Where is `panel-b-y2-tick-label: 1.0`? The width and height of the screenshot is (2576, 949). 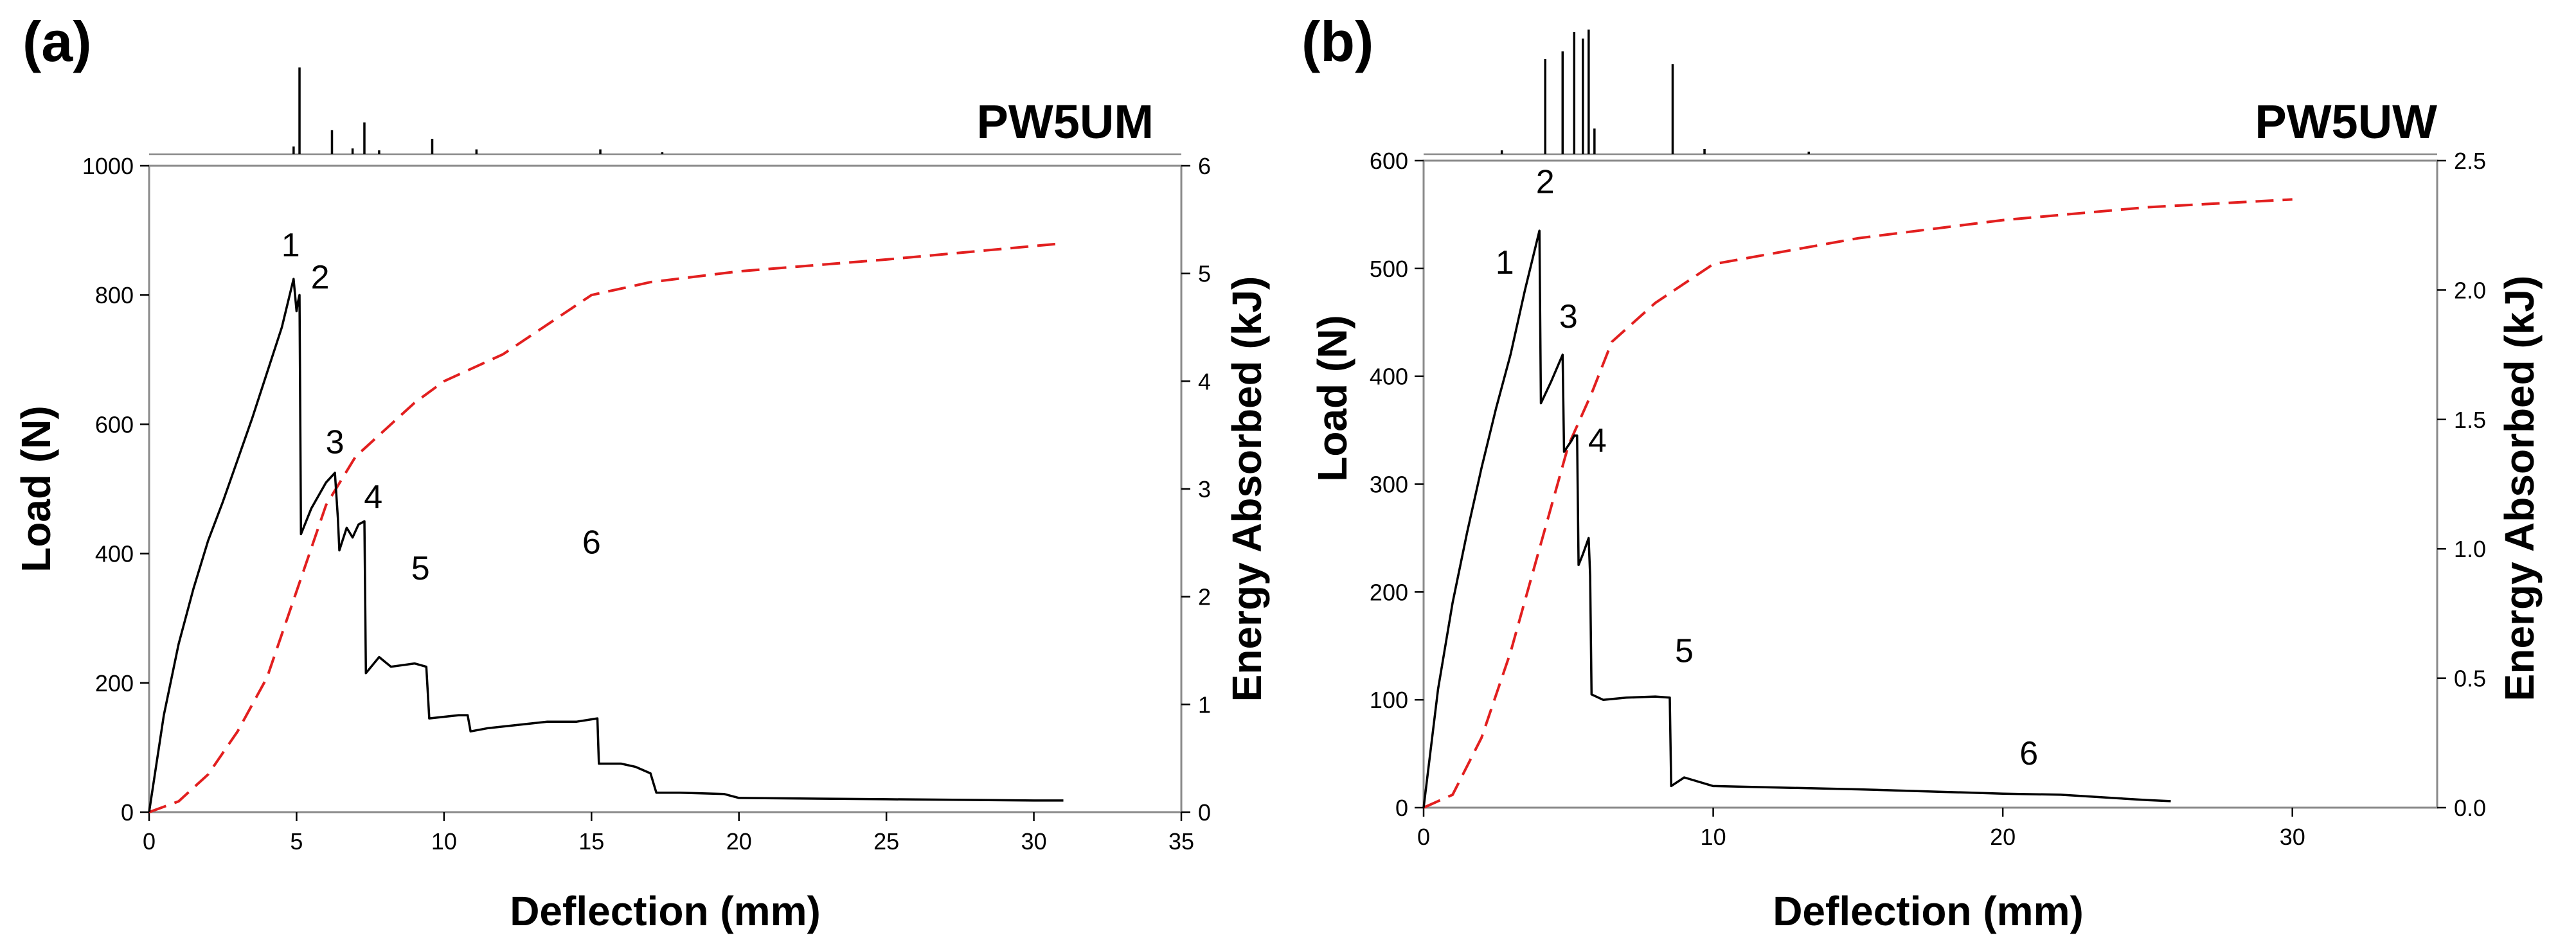 panel-b-y2-tick-label: 1.0 is located at coordinates (2470, 549).